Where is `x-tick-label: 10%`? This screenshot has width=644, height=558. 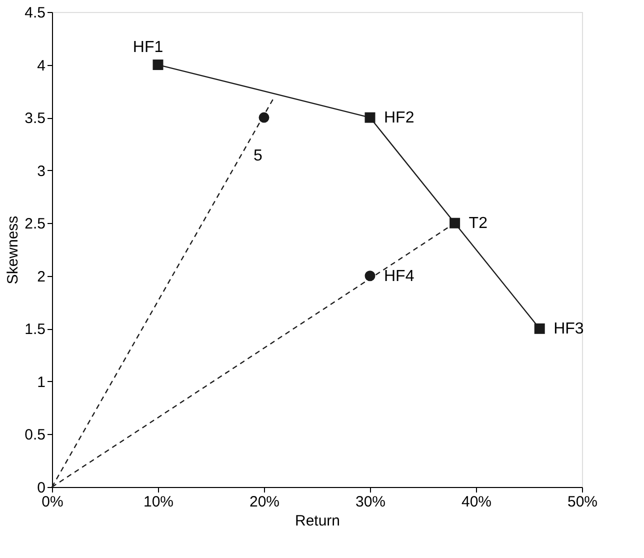
x-tick-label: 10% is located at coordinates (158, 502).